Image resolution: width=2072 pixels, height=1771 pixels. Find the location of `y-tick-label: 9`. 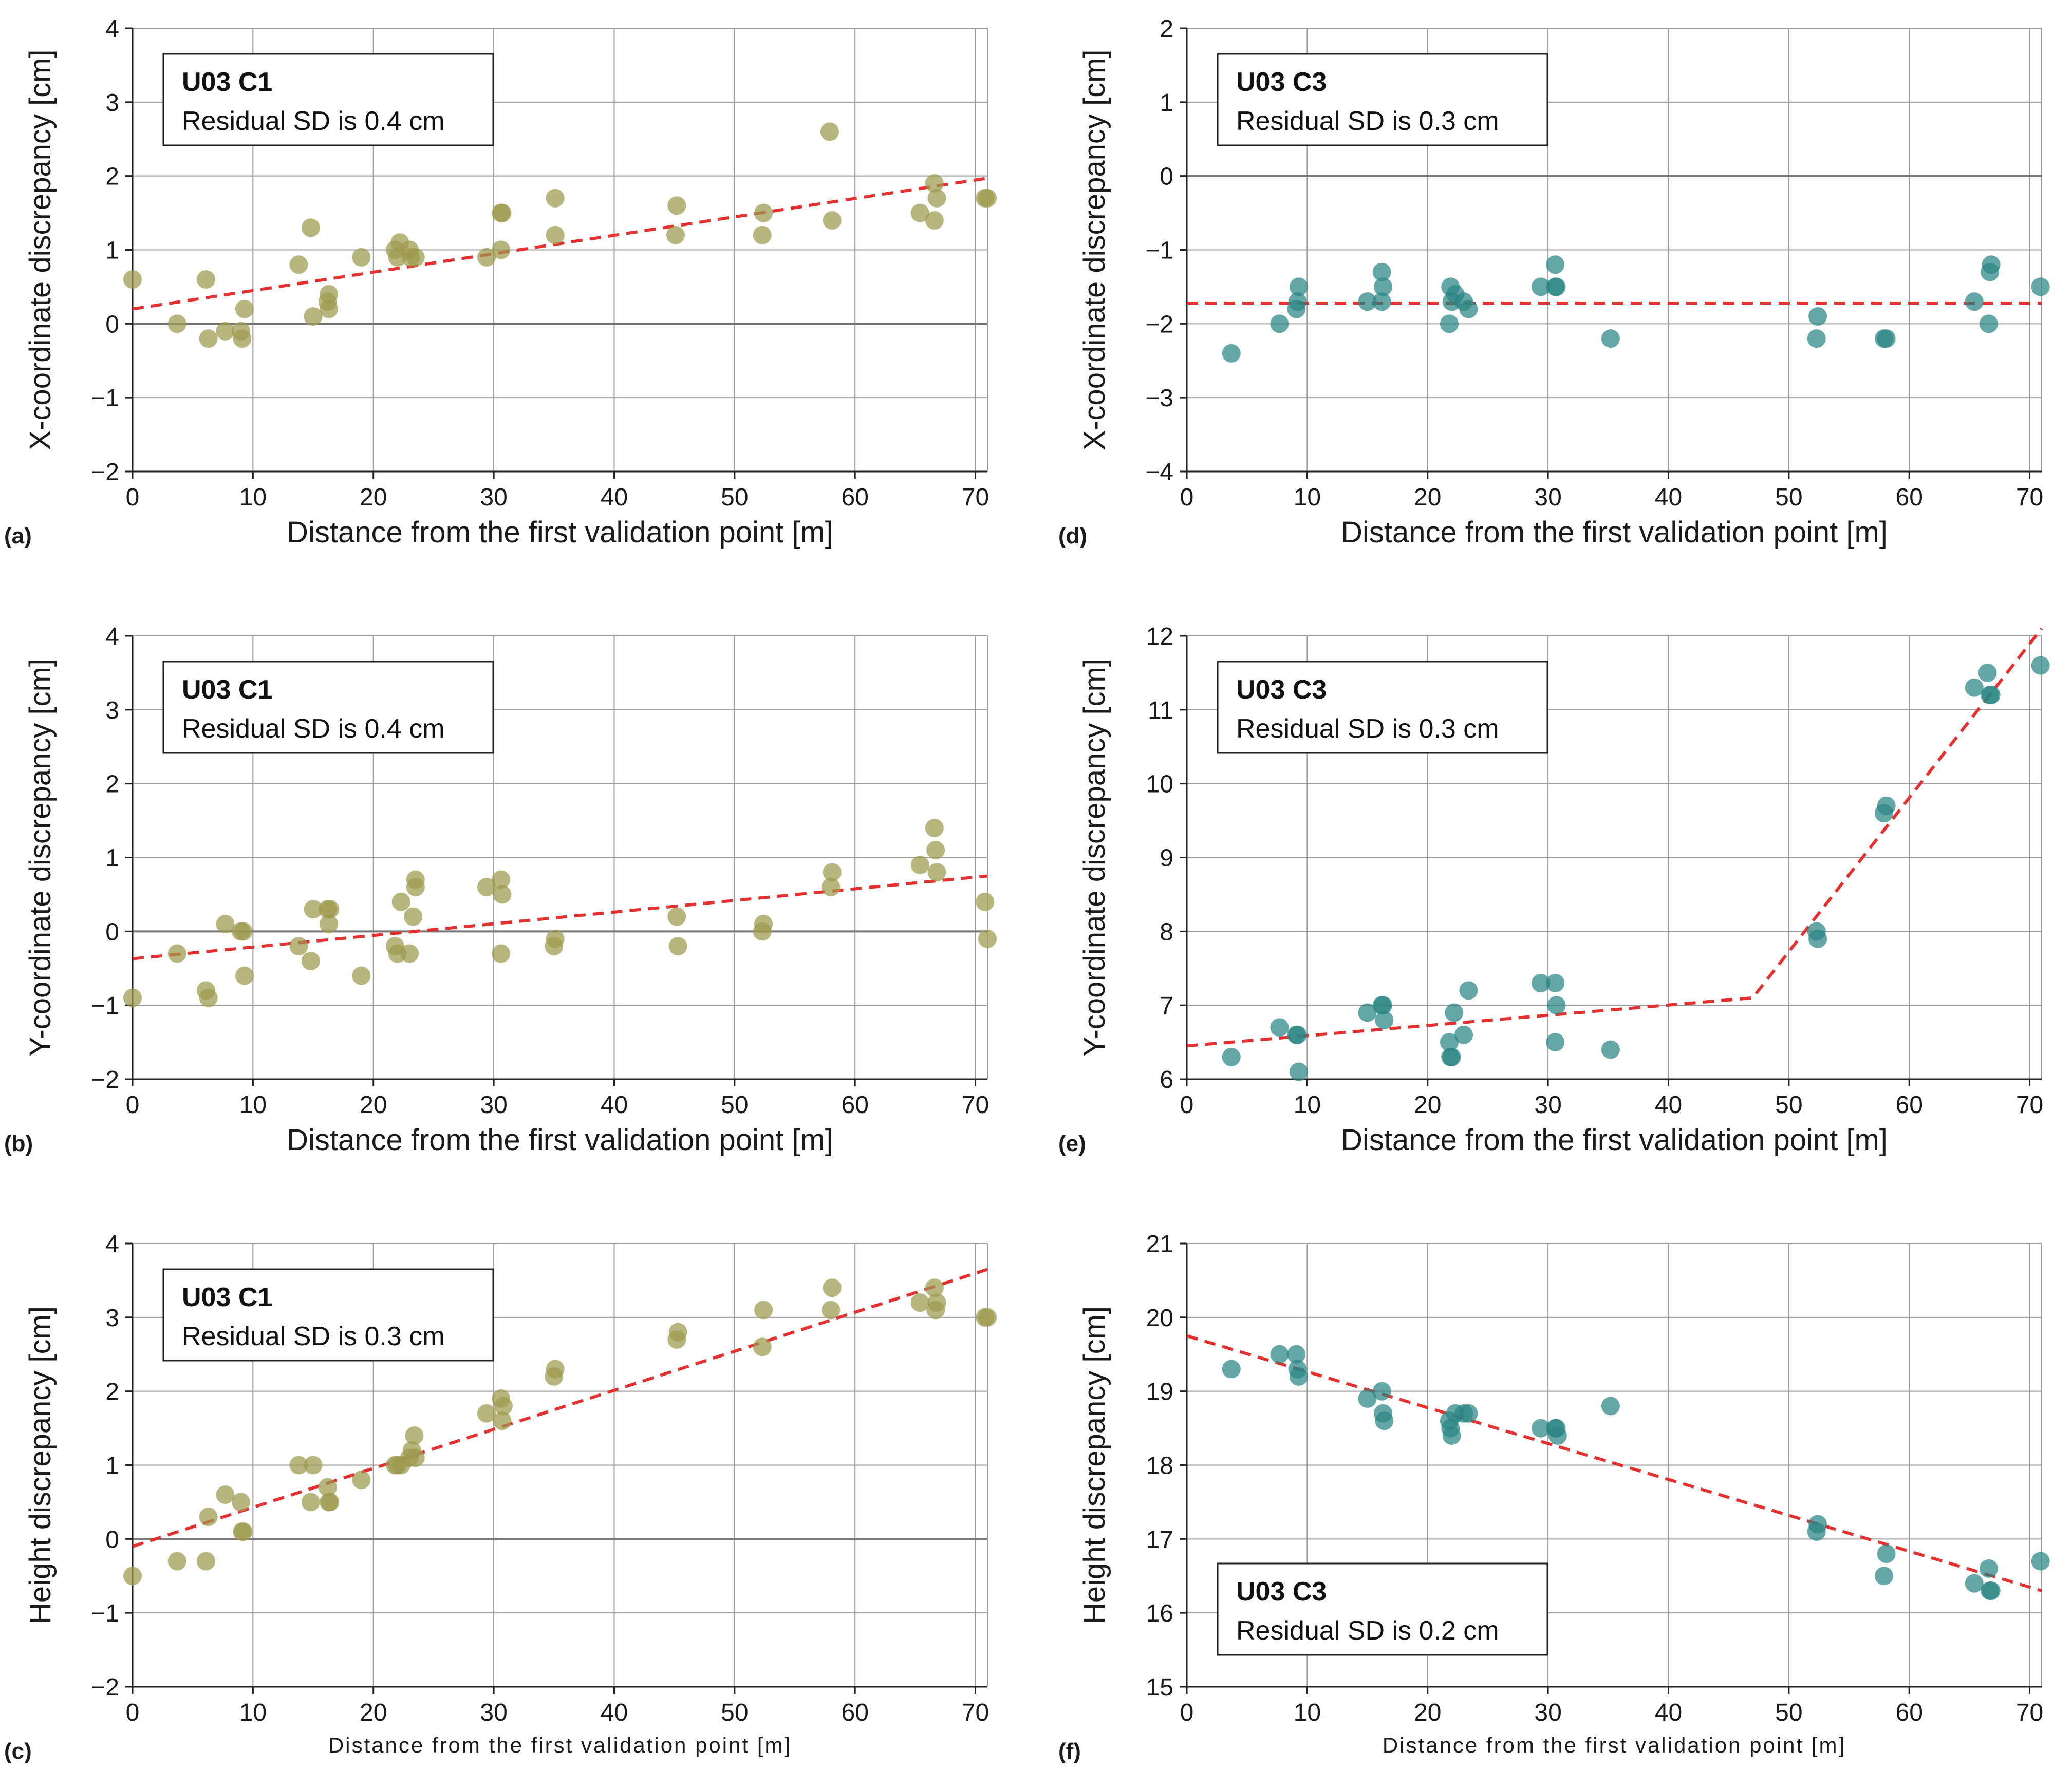

y-tick-label: 9 is located at coordinates (1166, 858).